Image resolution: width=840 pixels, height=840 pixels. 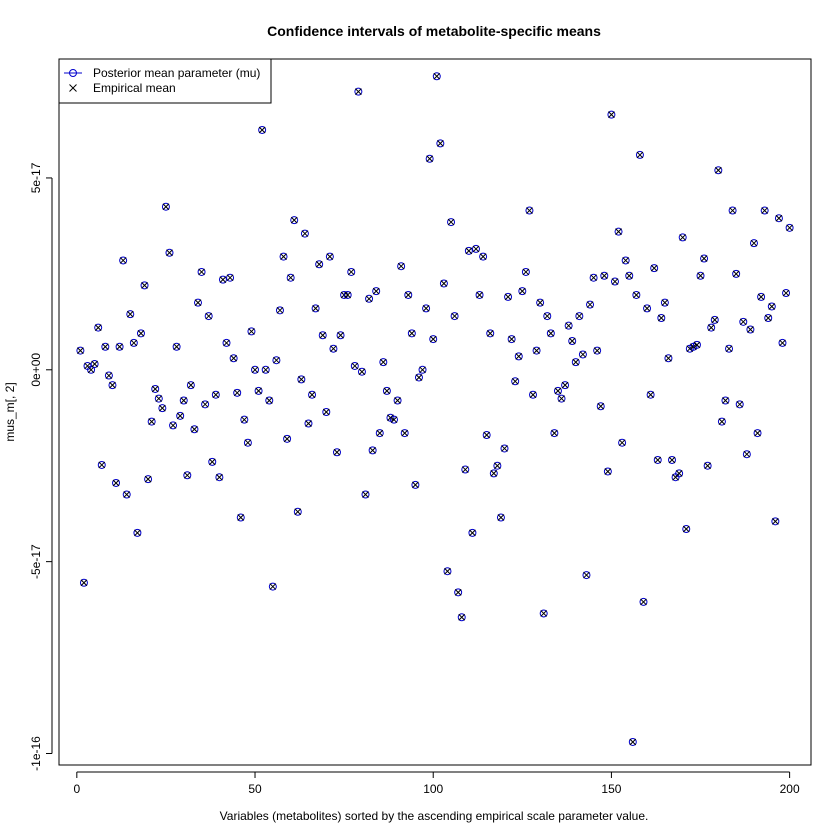 What do you see at coordinates (36, 177) in the screenshot?
I see `y-tick-label: 5e-17` at bounding box center [36, 177].